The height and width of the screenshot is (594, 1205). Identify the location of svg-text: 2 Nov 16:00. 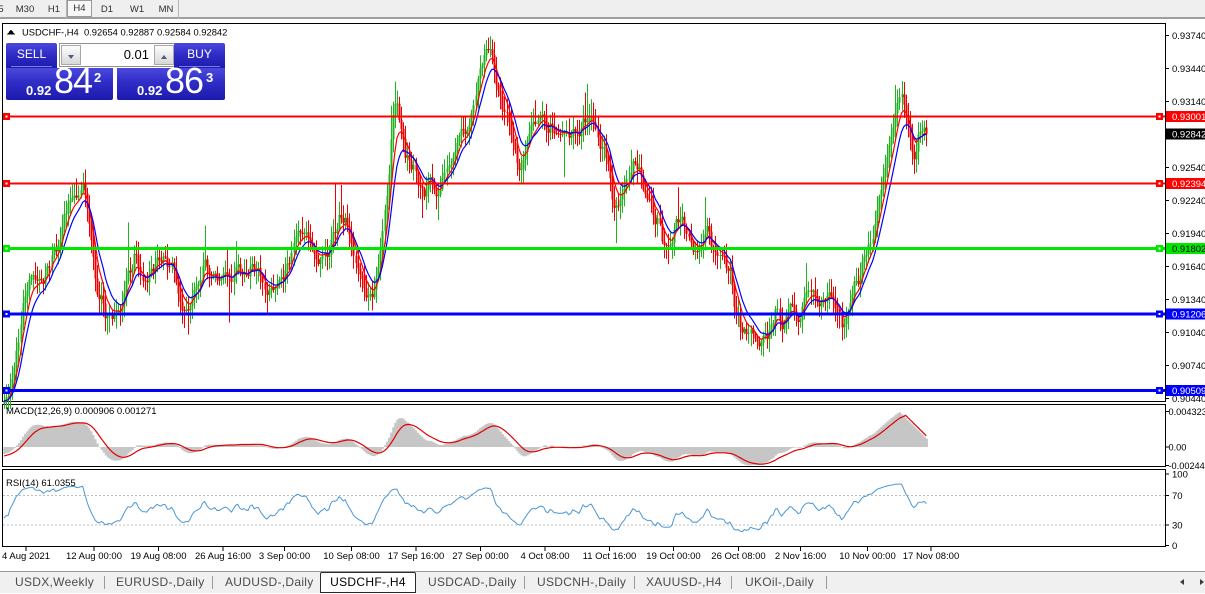
(800, 556).